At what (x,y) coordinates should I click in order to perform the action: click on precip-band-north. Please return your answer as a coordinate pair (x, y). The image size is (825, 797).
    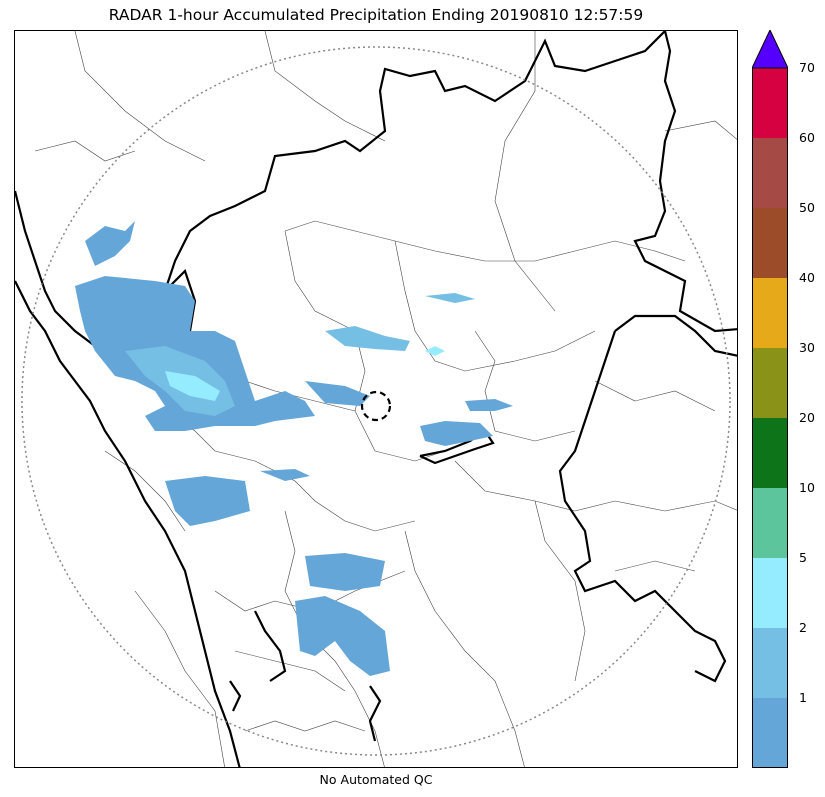
    Looking at the image, I should click on (367, 338).